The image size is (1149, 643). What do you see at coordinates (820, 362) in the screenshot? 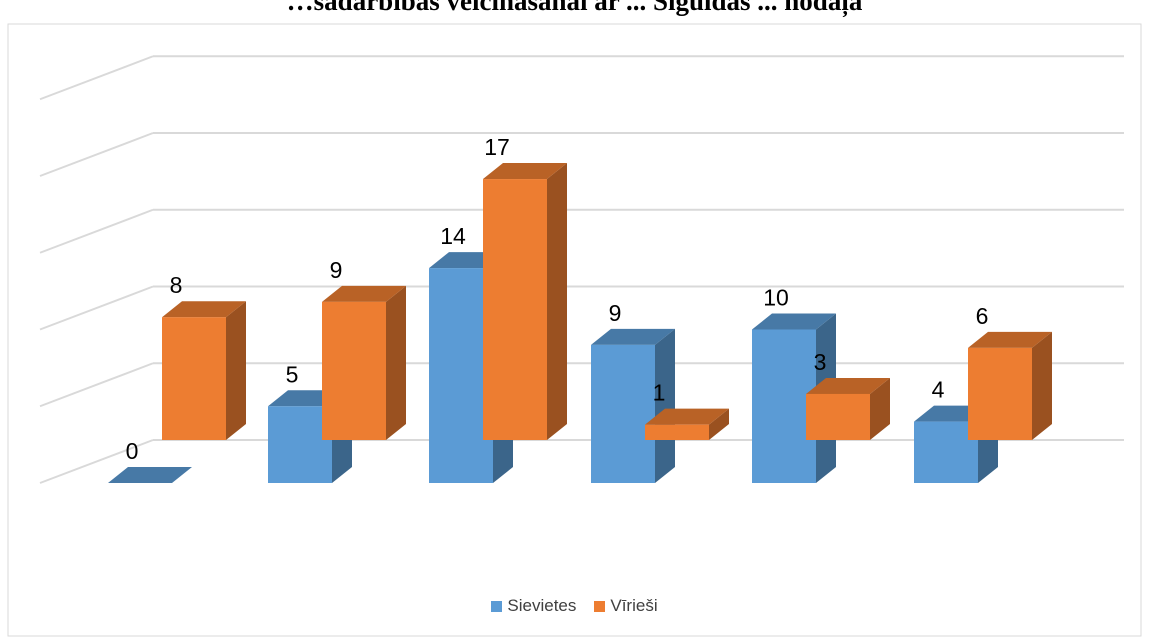
I see `data-label-virieshi-4: 3` at bounding box center [820, 362].